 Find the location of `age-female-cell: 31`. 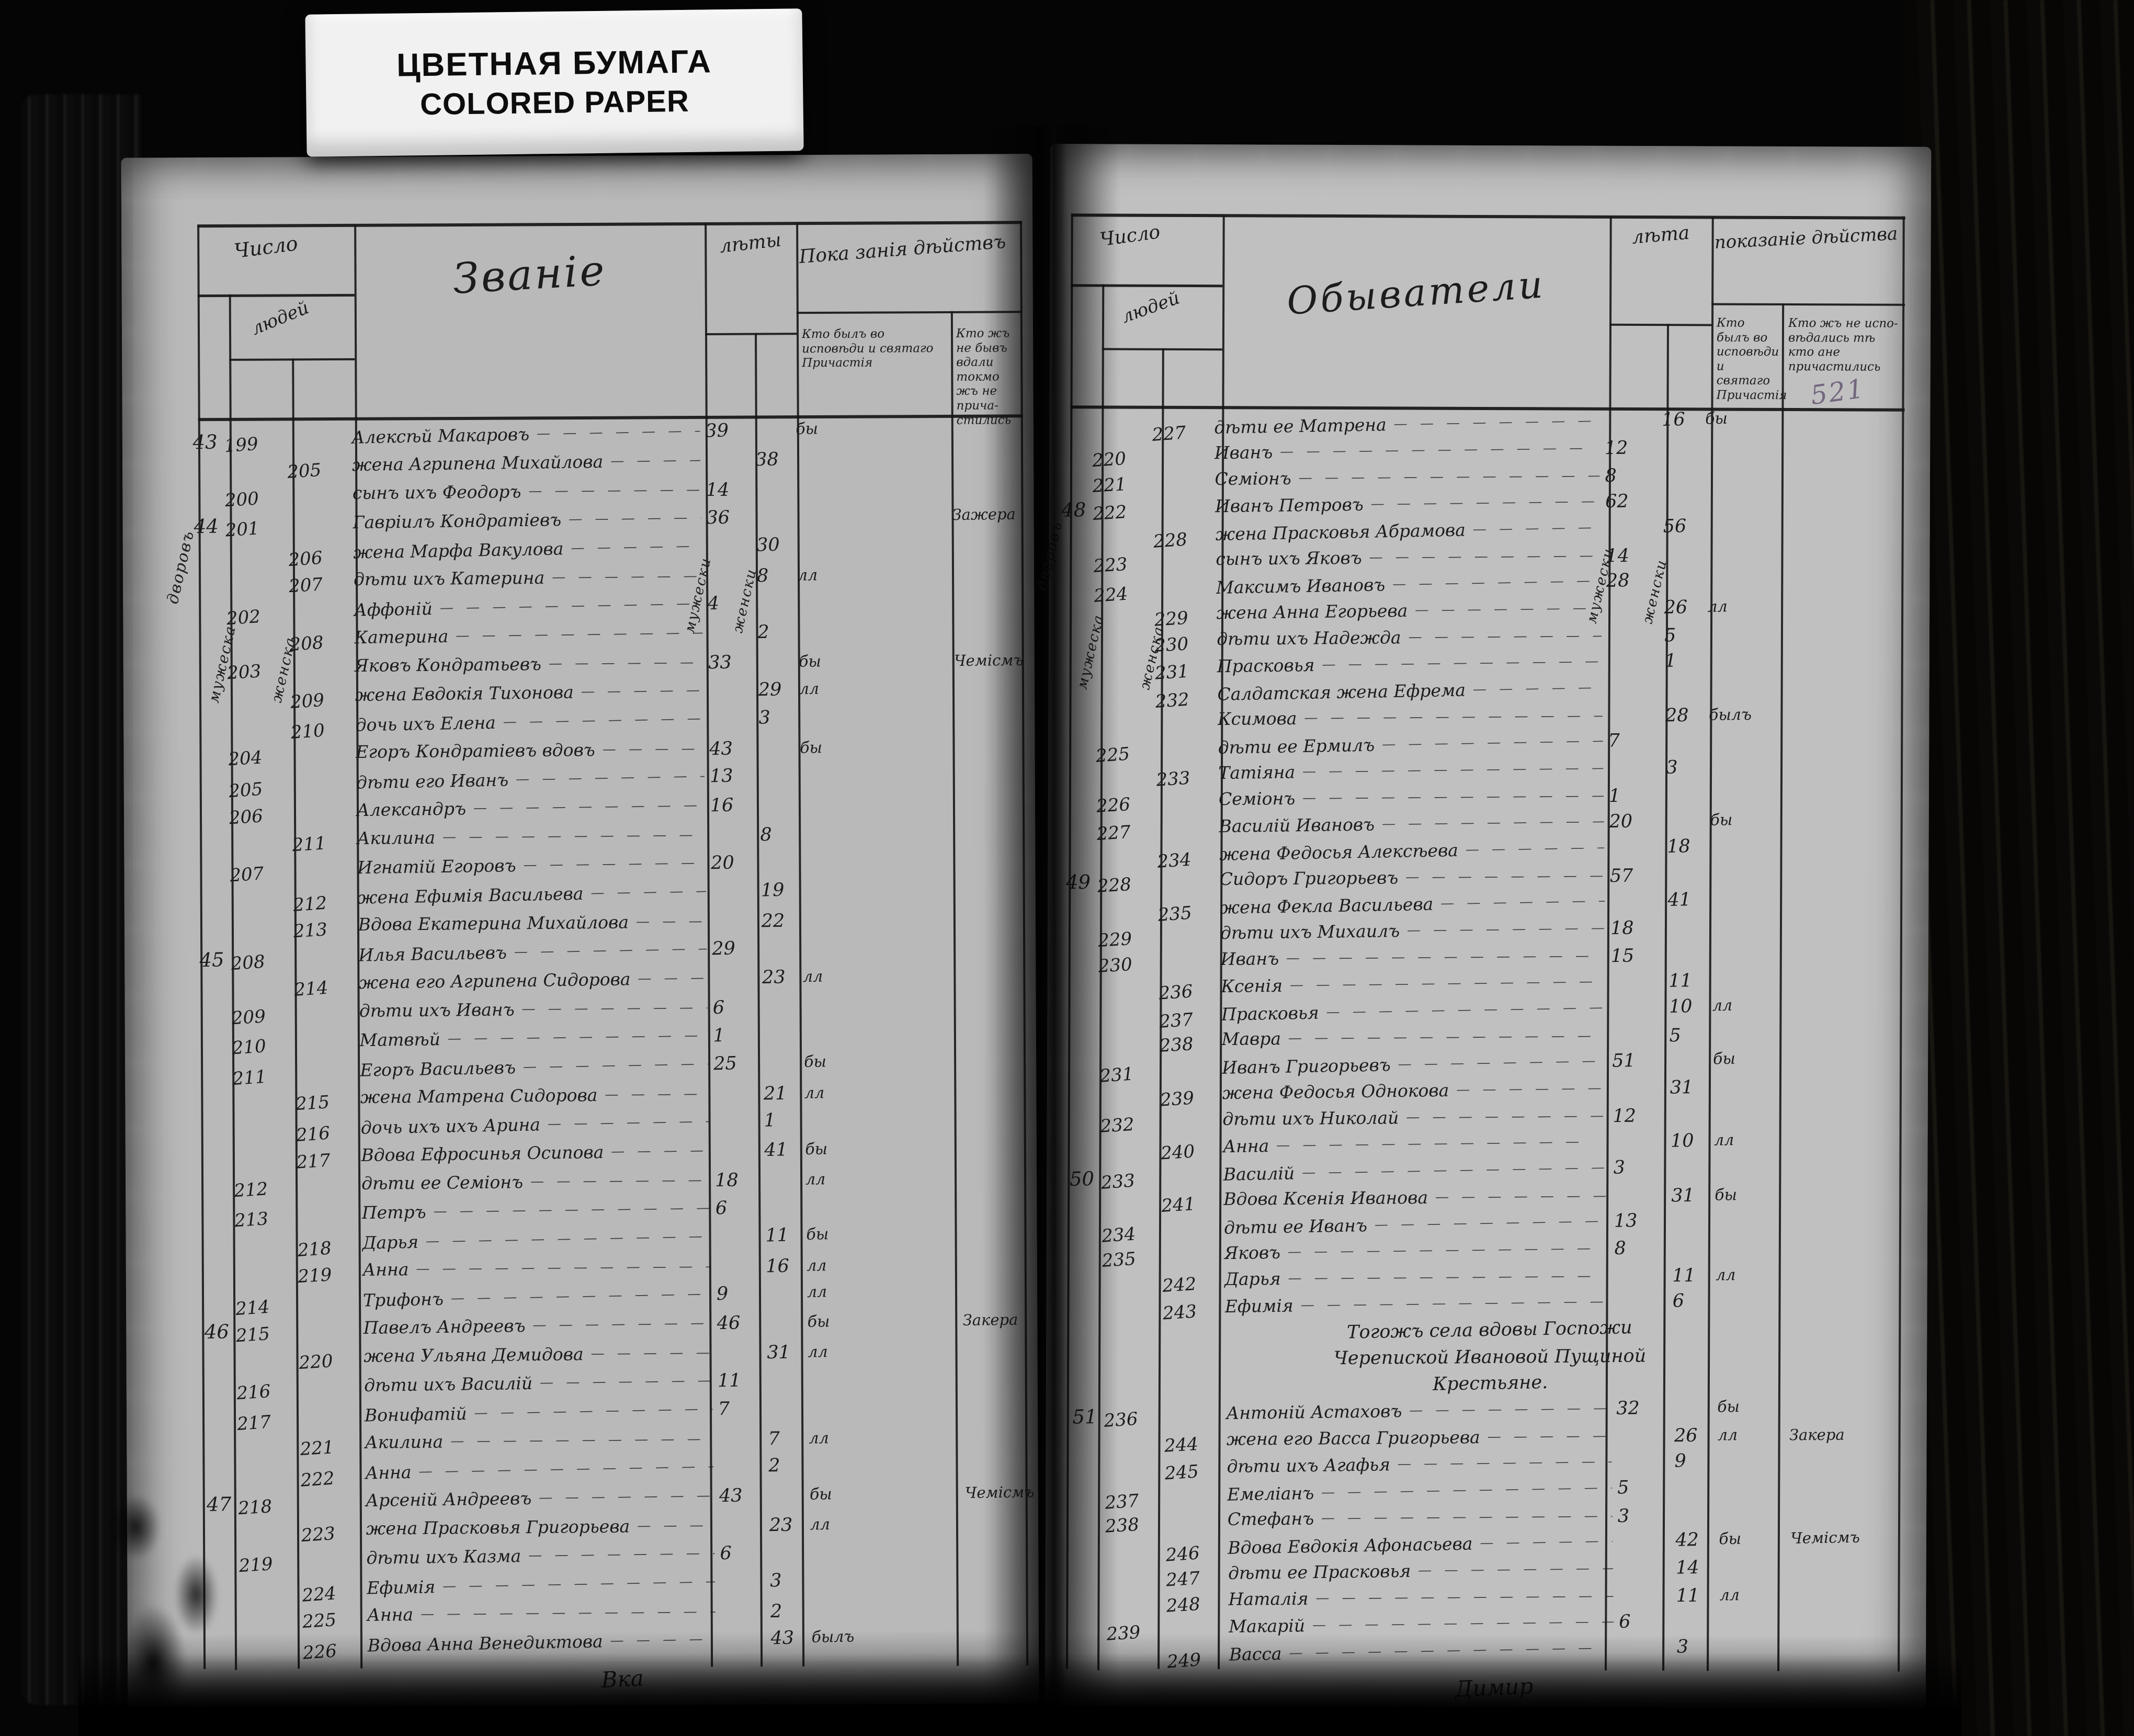

age-female-cell: 31 is located at coordinates (1682, 1087).